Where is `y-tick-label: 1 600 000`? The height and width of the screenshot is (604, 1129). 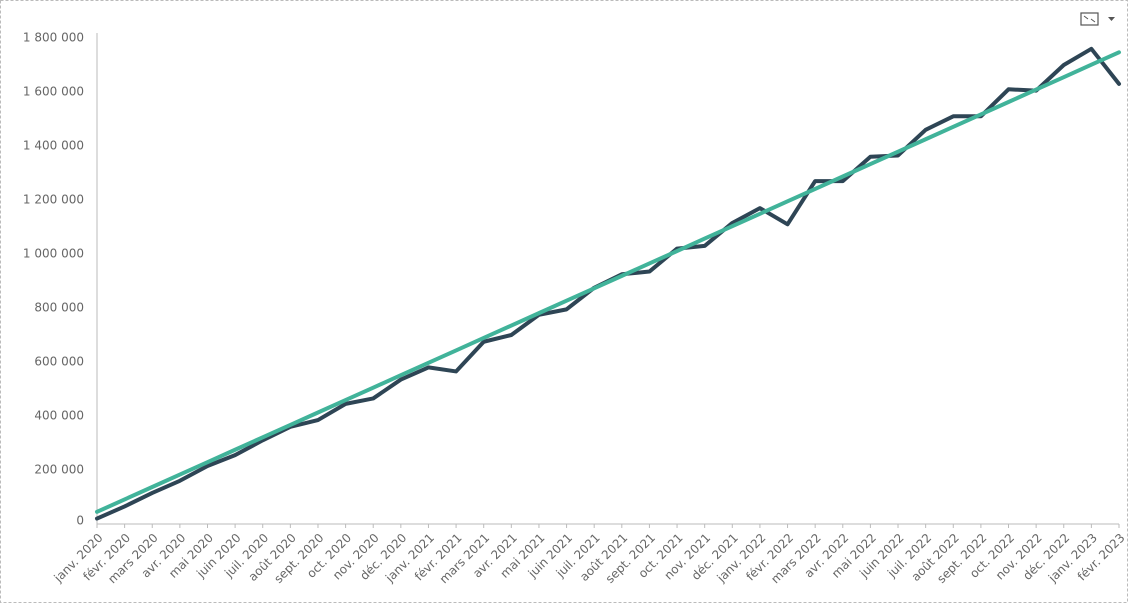 y-tick-label: 1 600 000 is located at coordinates (53, 92).